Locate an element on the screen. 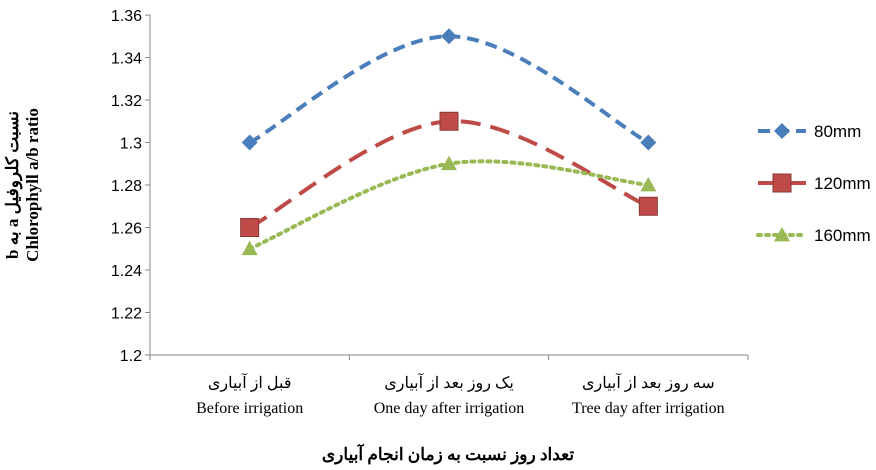 This screenshot has width=876, height=470. legend: 80mm 120mm 160mm is located at coordinates (813, 183).